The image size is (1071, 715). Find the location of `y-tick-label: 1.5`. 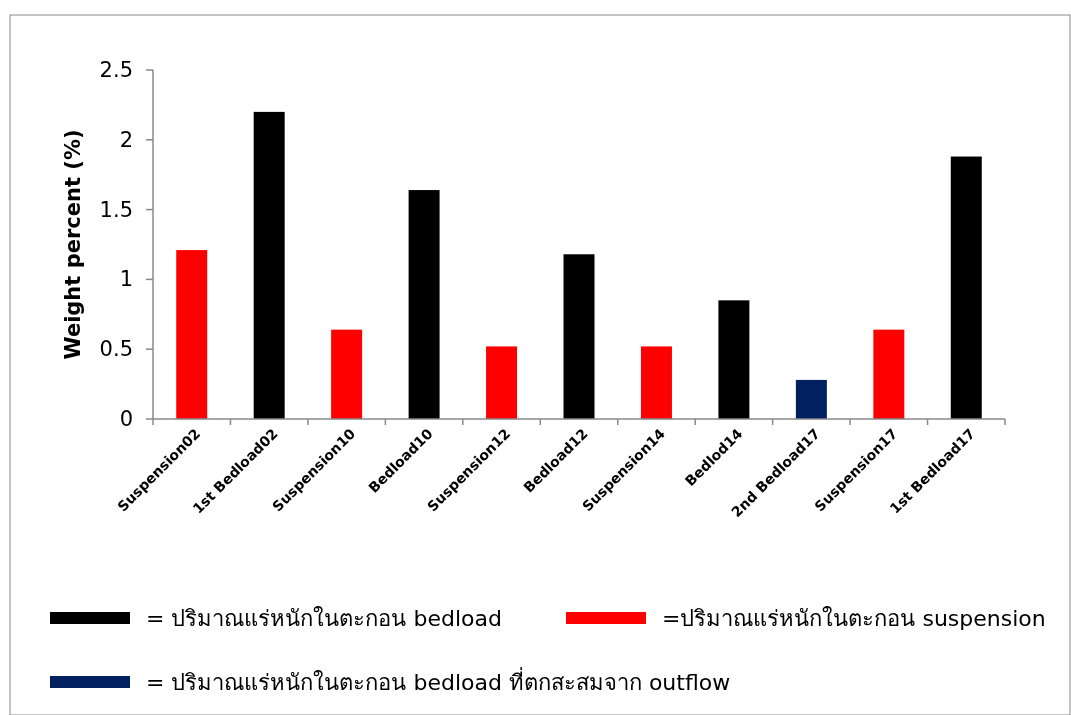

y-tick-label: 1.5 is located at coordinates (116, 209).